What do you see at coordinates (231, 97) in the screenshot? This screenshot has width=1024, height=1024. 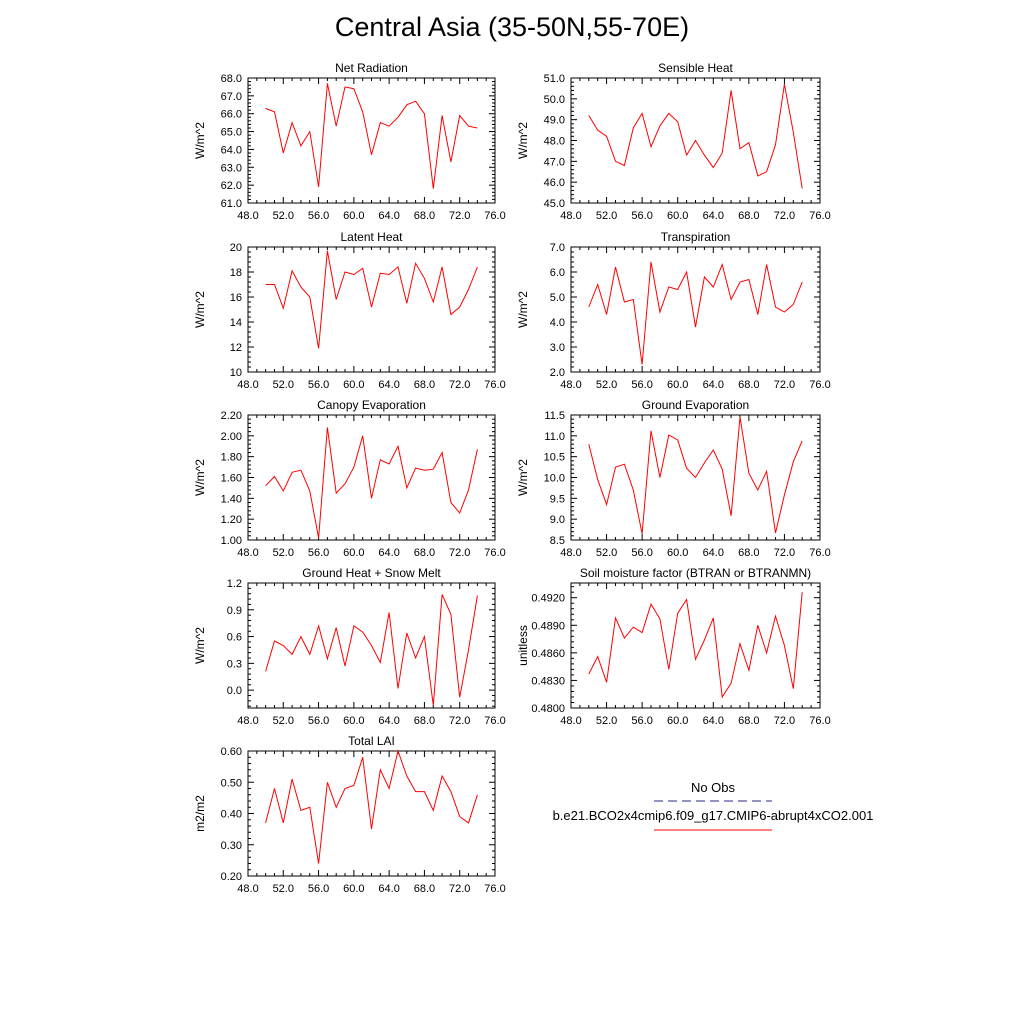 I see `y-tick-label: 67.0` at bounding box center [231, 97].